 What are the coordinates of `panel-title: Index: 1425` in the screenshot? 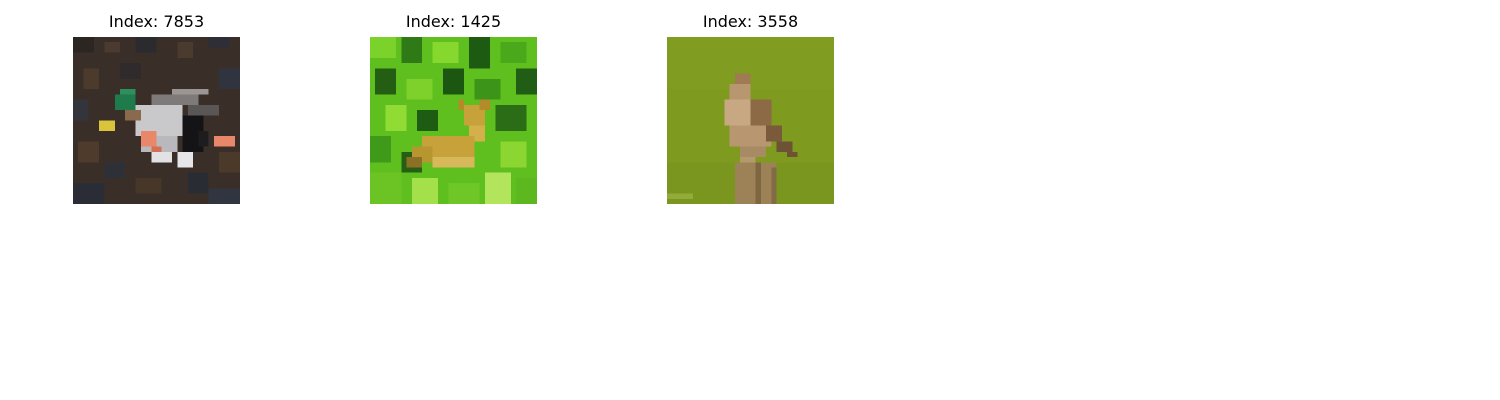 It's located at (453, 22).